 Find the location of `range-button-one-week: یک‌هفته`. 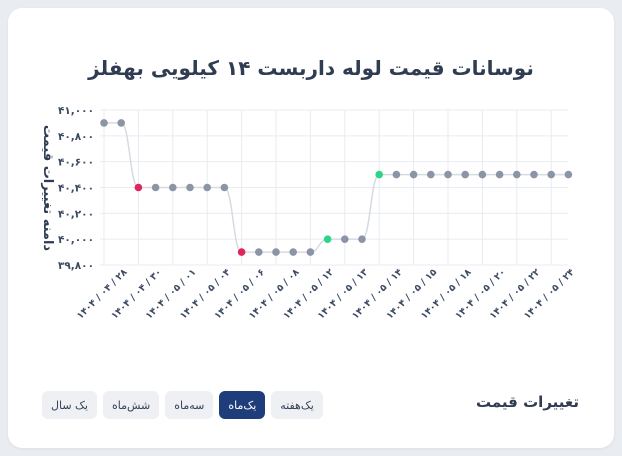

range-button-one-week: یک‌هفته is located at coordinates (297, 405).